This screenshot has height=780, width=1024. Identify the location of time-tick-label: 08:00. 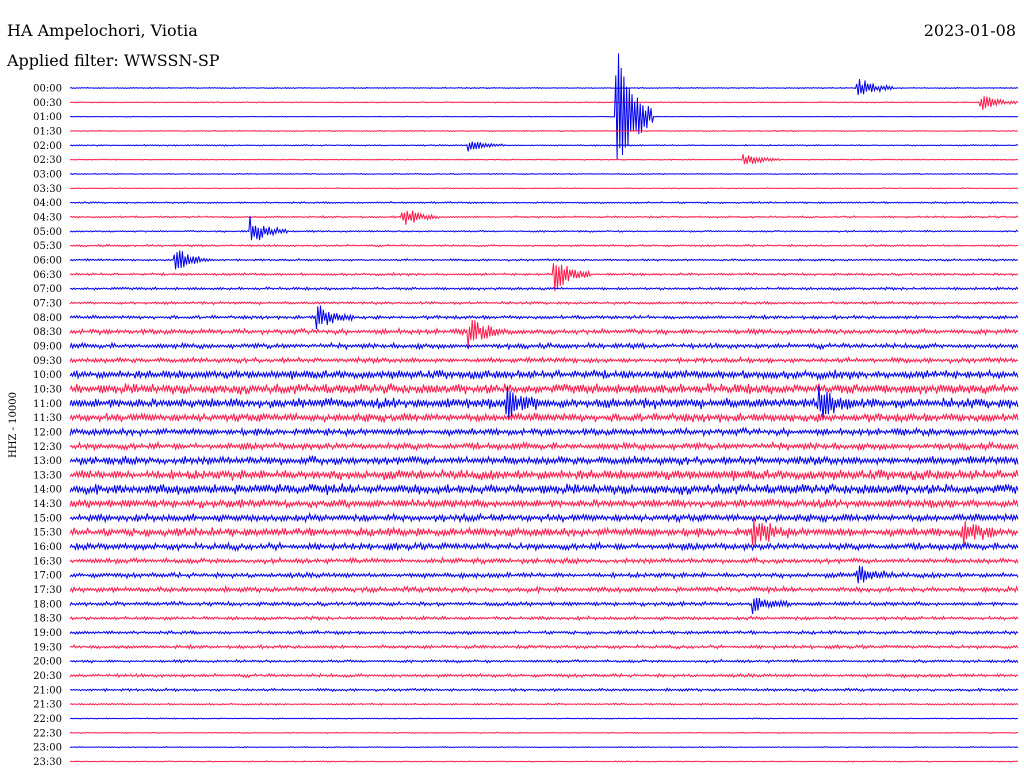
(47, 318).